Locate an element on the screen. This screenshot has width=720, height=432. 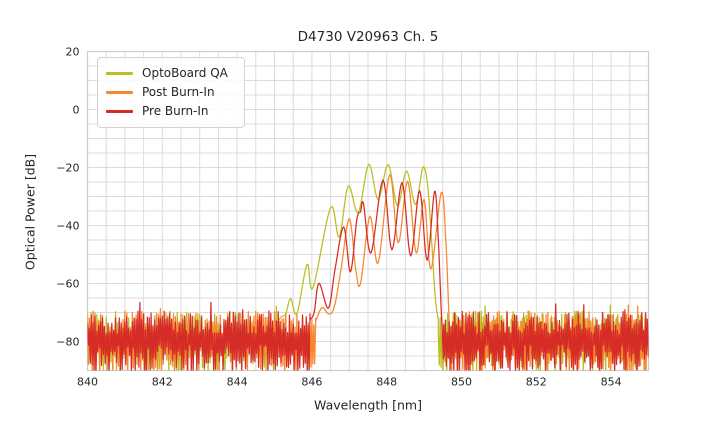
y-tick-label: −40 is located at coordinates (67, 226).